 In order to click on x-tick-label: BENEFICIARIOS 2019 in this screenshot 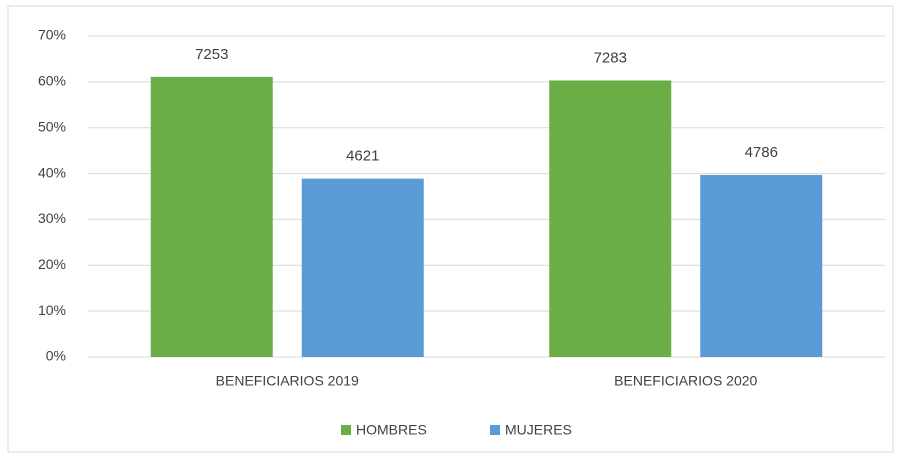, I will do `click(287, 381)`.